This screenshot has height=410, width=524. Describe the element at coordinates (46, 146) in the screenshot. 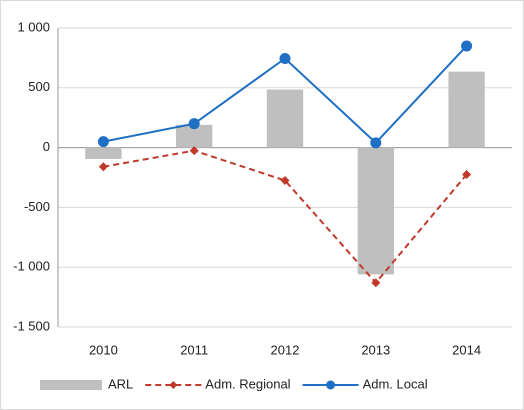

I see `y-tick-label: 0` at that location.